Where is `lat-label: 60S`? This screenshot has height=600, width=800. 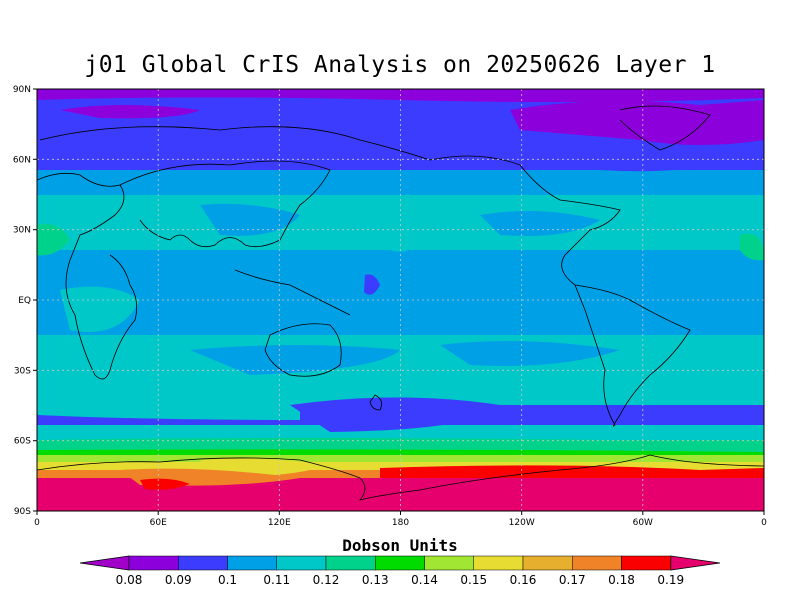
lat-label: 60S is located at coordinates (22, 442).